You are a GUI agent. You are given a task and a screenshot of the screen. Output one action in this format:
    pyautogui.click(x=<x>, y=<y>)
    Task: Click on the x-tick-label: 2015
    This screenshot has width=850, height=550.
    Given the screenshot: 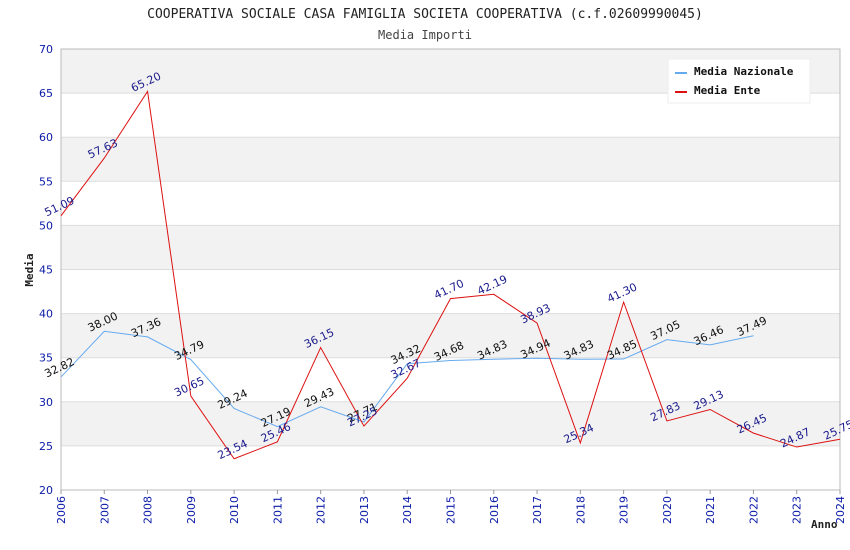 What is the action you would take?
    pyautogui.click(x=451, y=510)
    